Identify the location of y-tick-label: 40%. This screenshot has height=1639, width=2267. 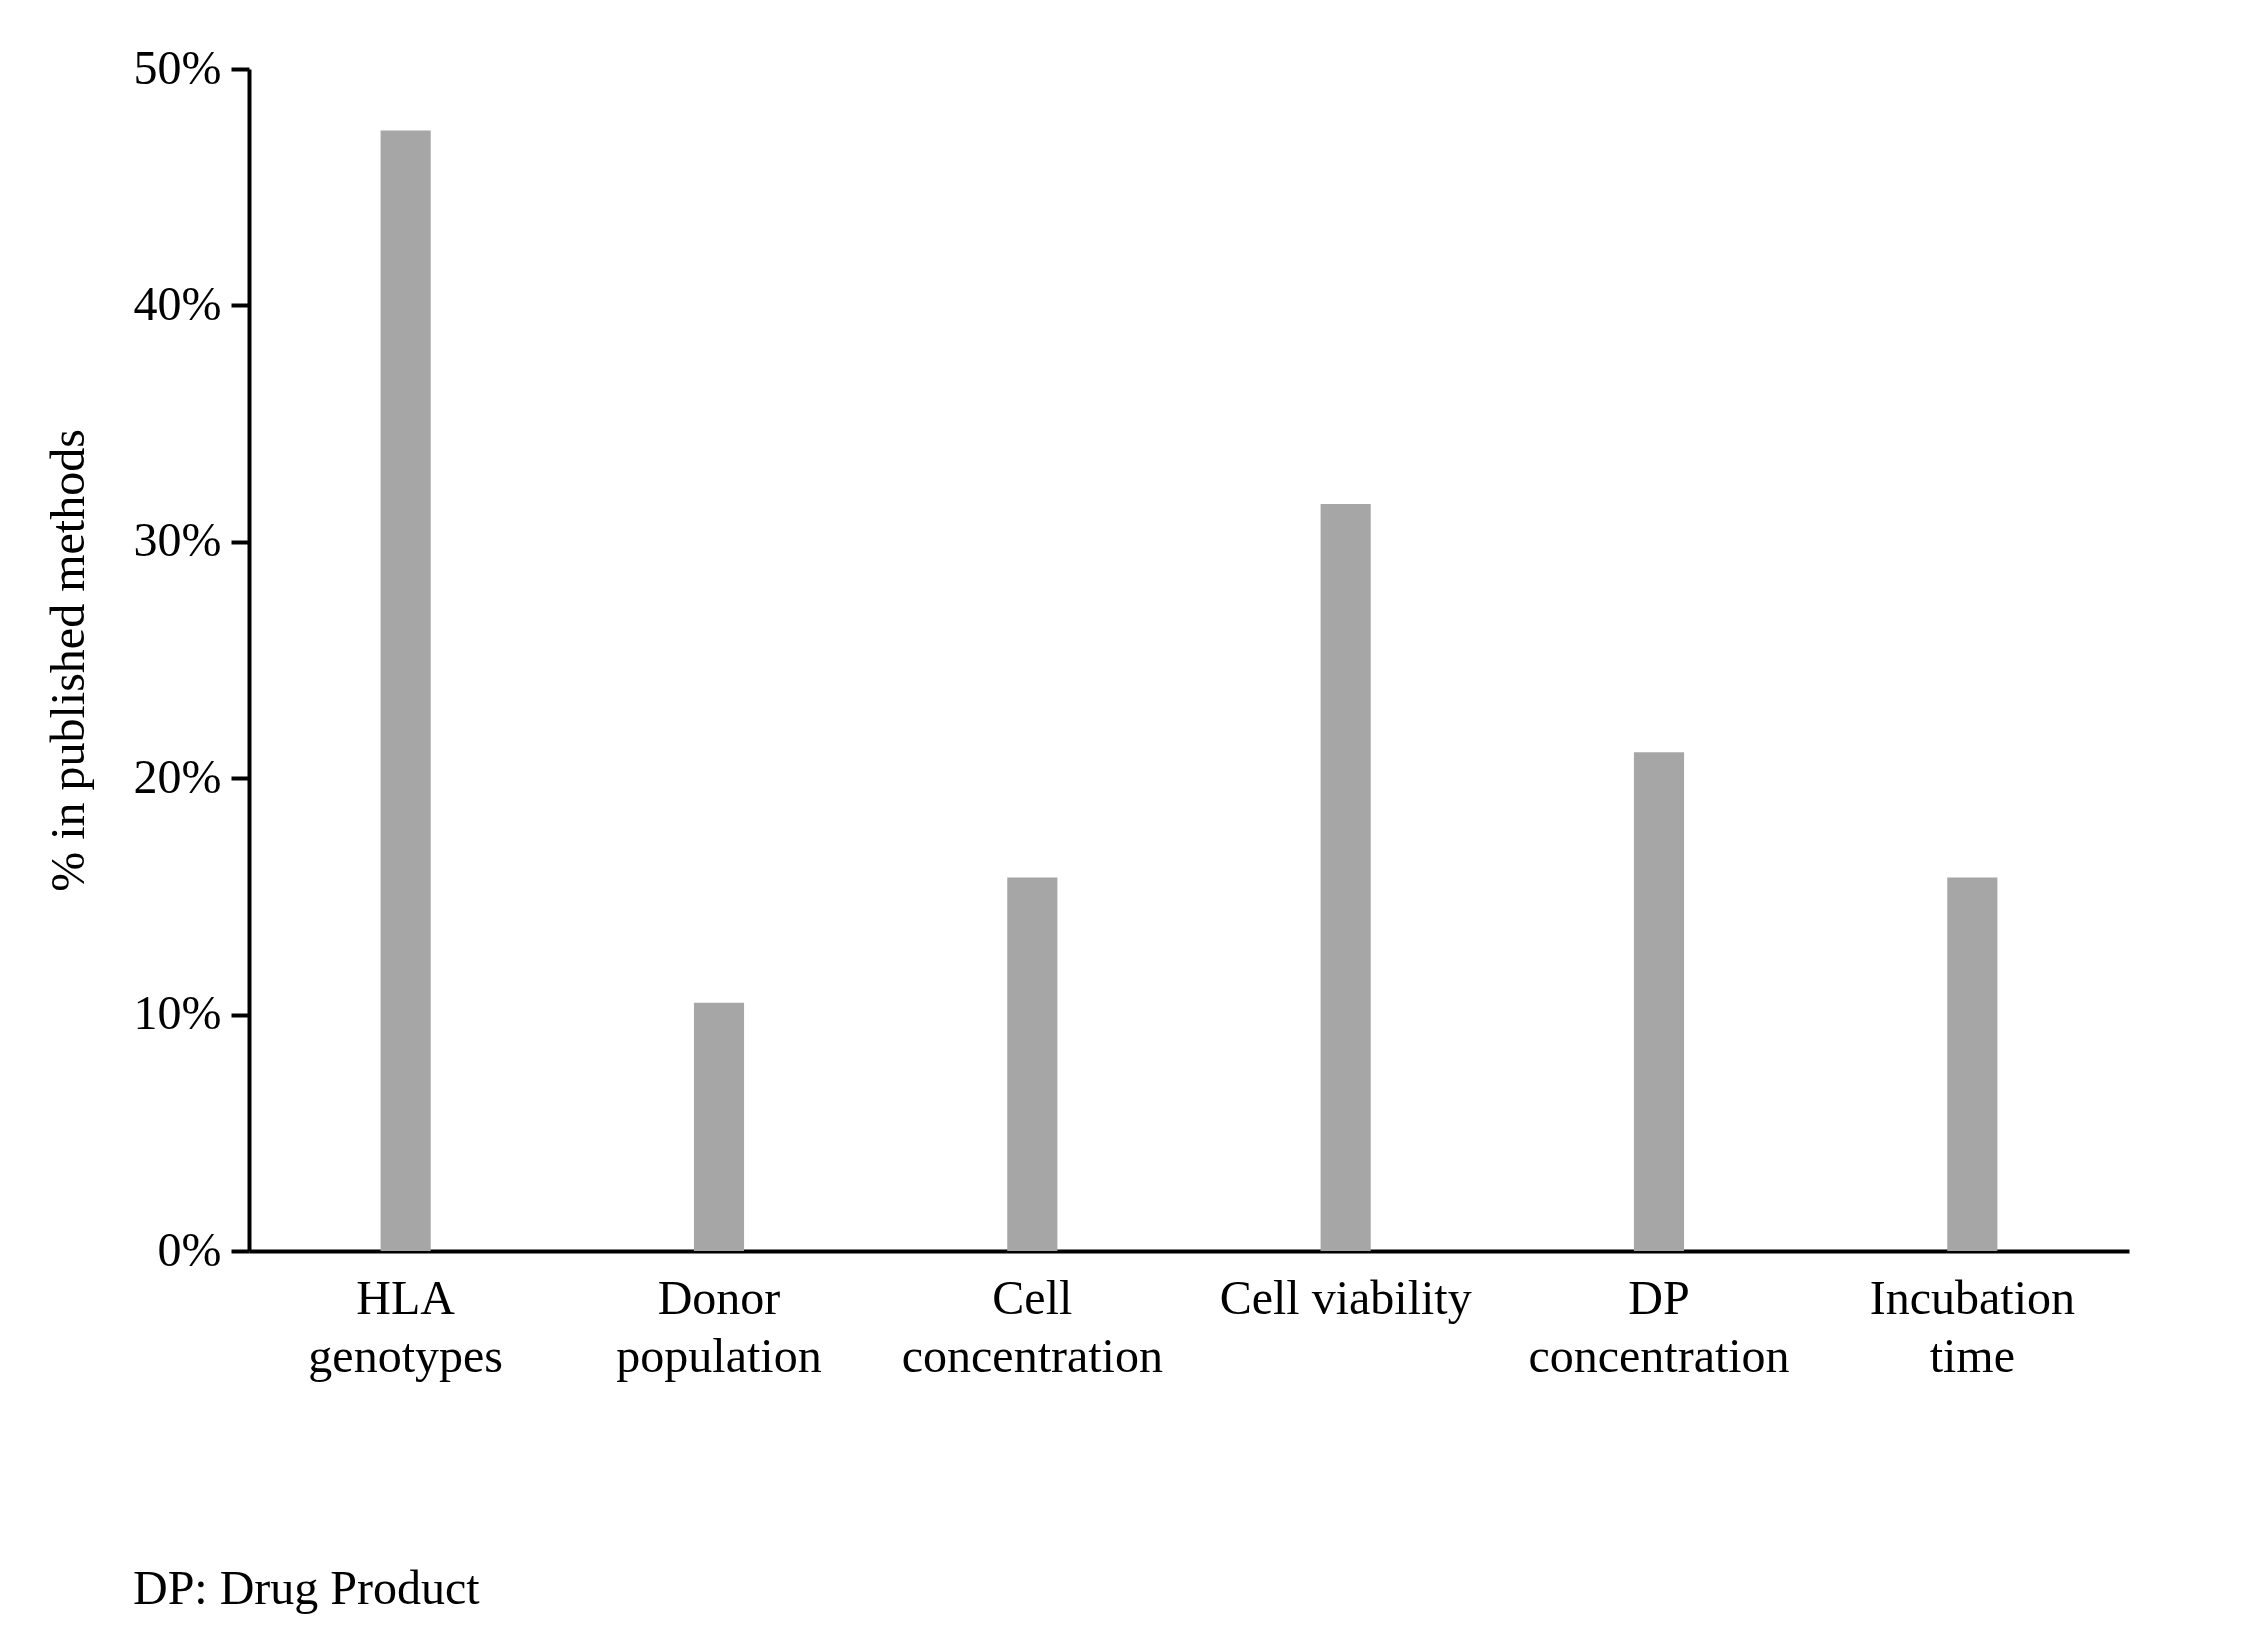
(177, 303).